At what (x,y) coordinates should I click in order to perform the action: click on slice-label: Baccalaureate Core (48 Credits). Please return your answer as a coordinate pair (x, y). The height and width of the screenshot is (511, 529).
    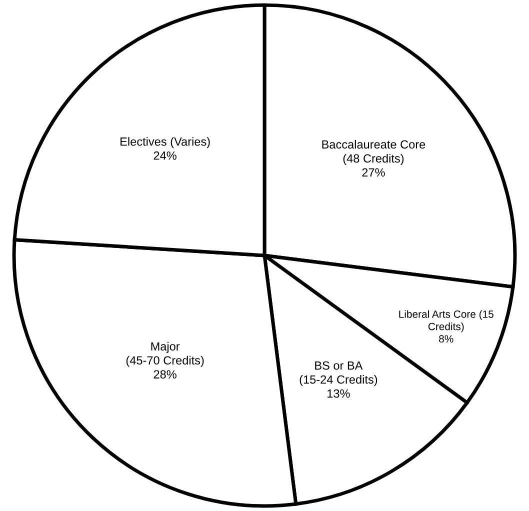
    Looking at the image, I should click on (374, 152).